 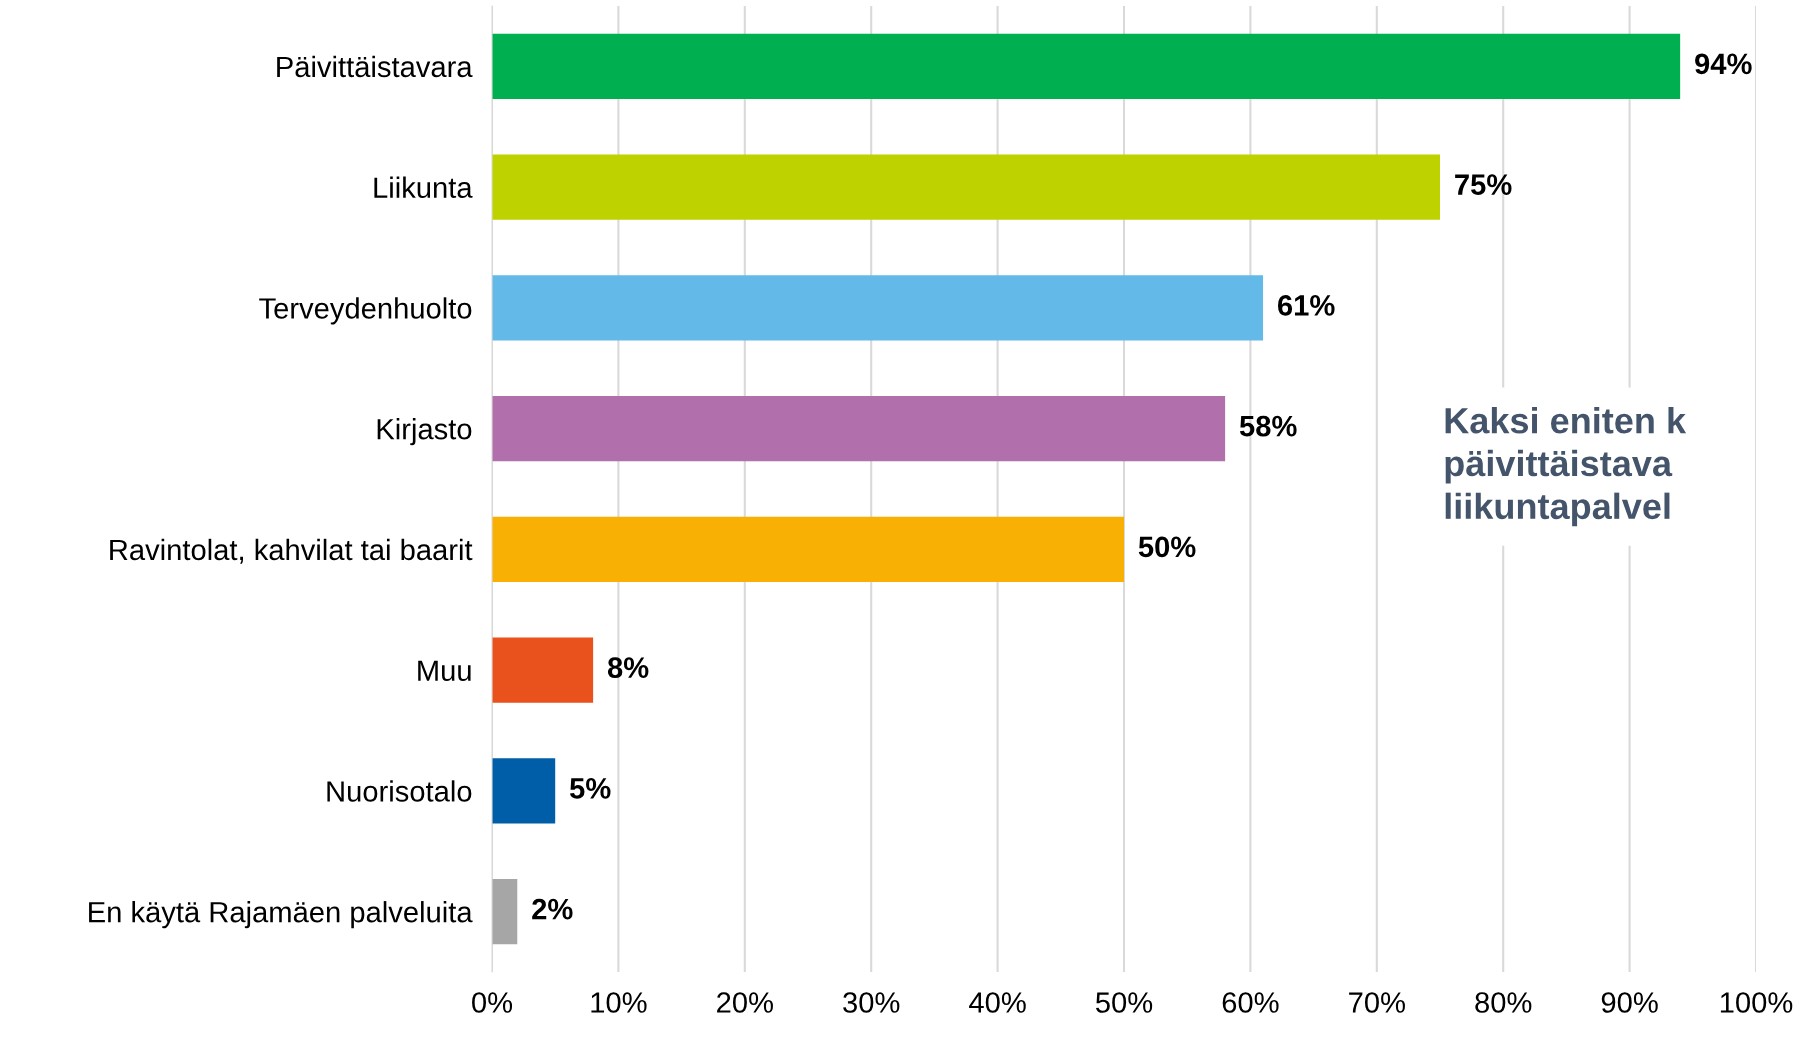 What do you see at coordinates (399, 791) in the screenshot?
I see `y-tick-label: Nuorisotalo` at bounding box center [399, 791].